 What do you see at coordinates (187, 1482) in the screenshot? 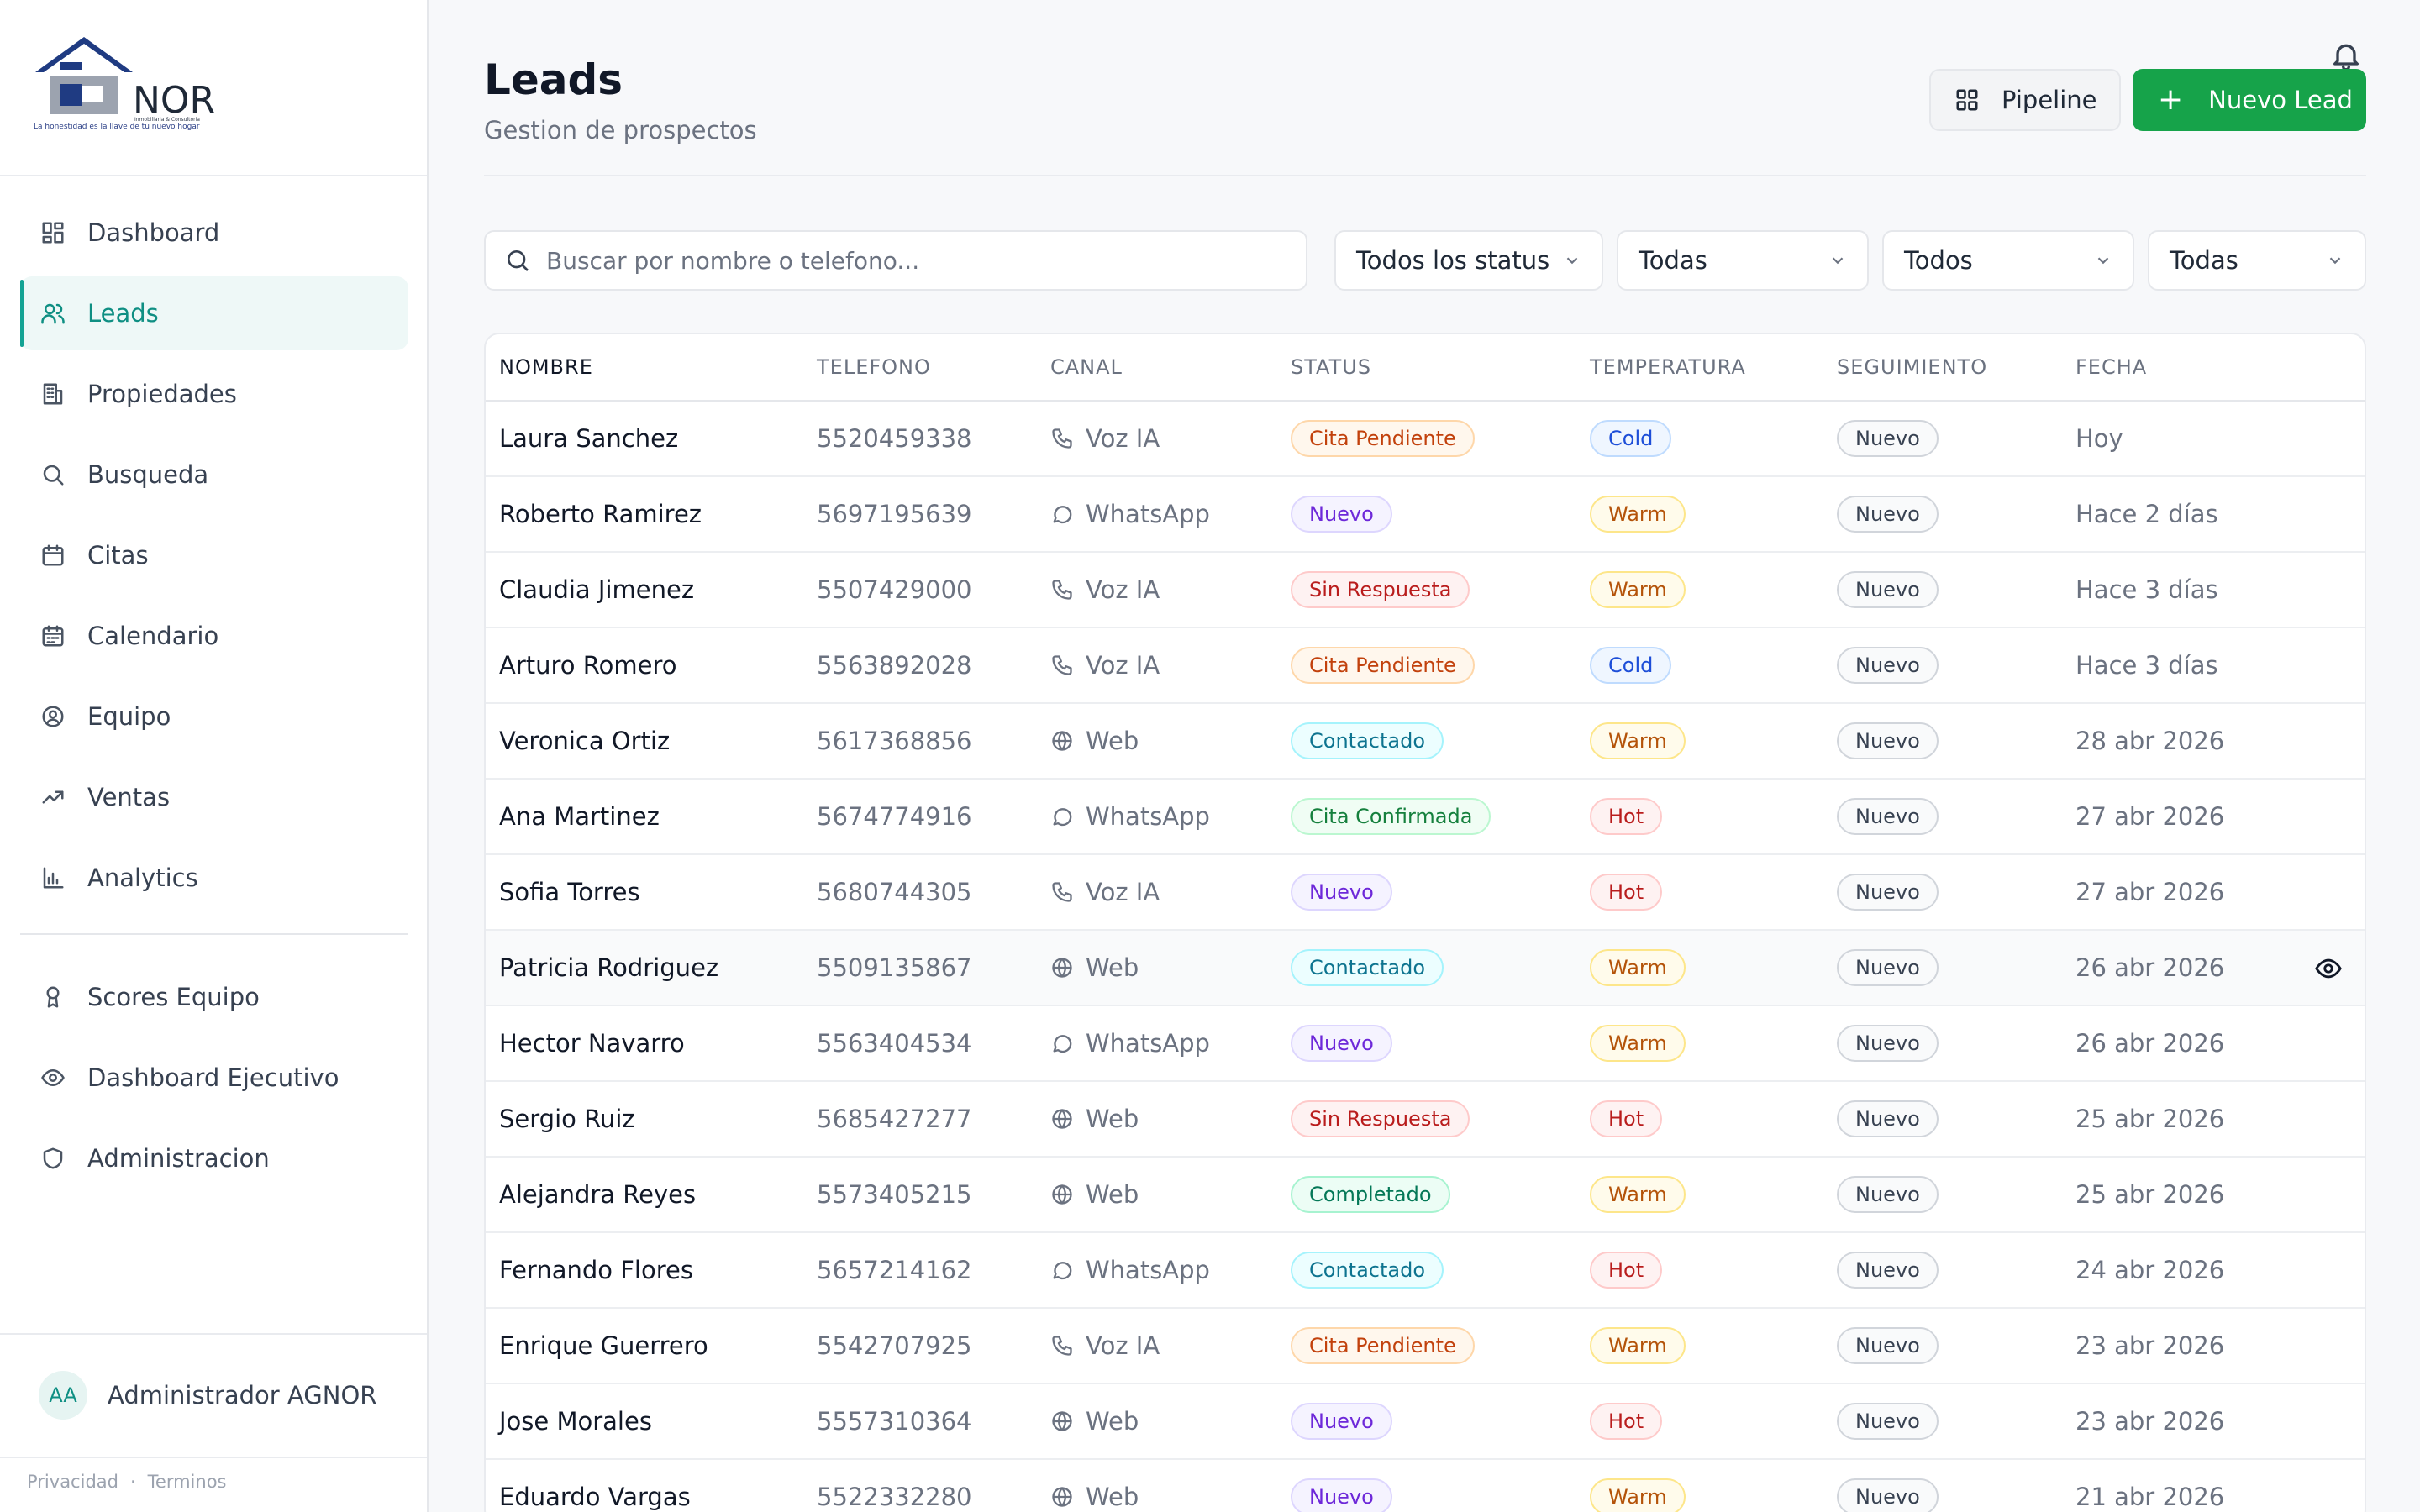
I see `terms-link: Terminos` at bounding box center [187, 1482].